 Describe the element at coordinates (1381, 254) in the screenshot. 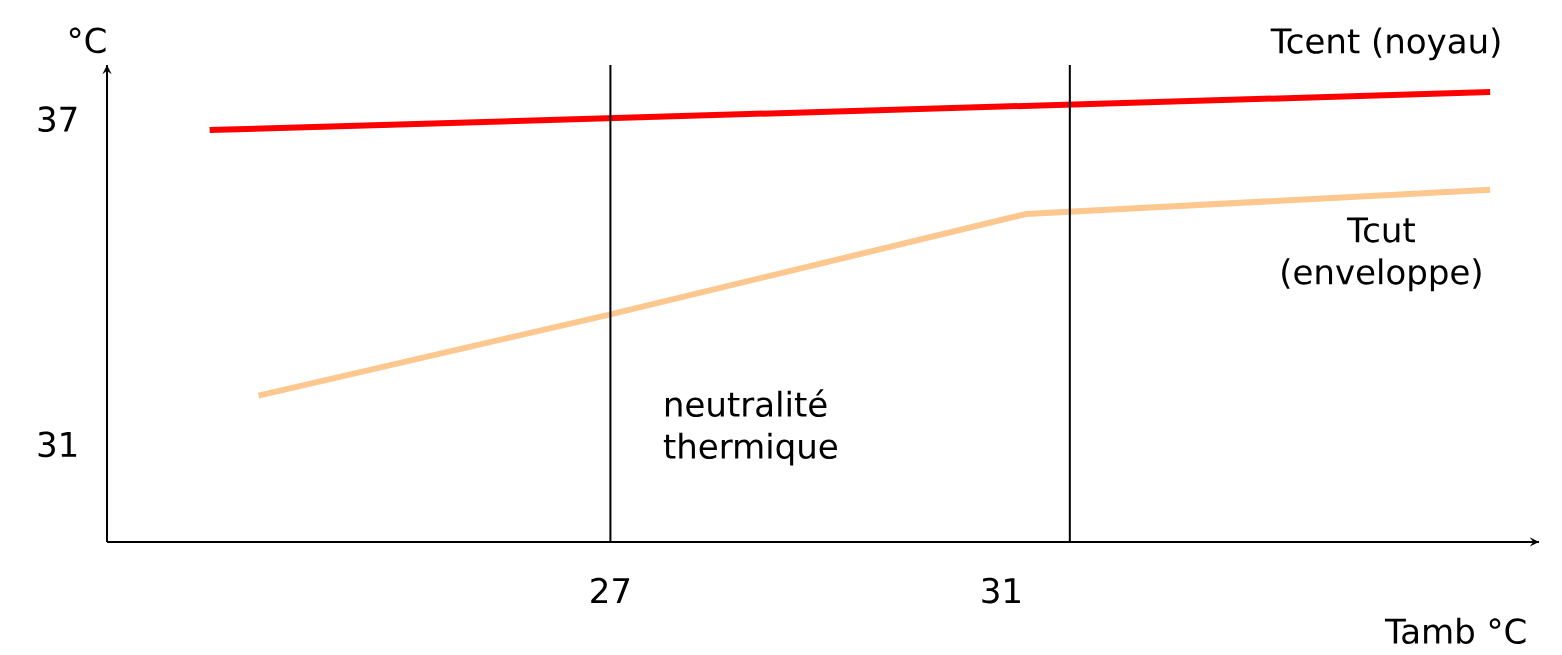

I see `series-label: Tcut (enveloppe)` at that location.